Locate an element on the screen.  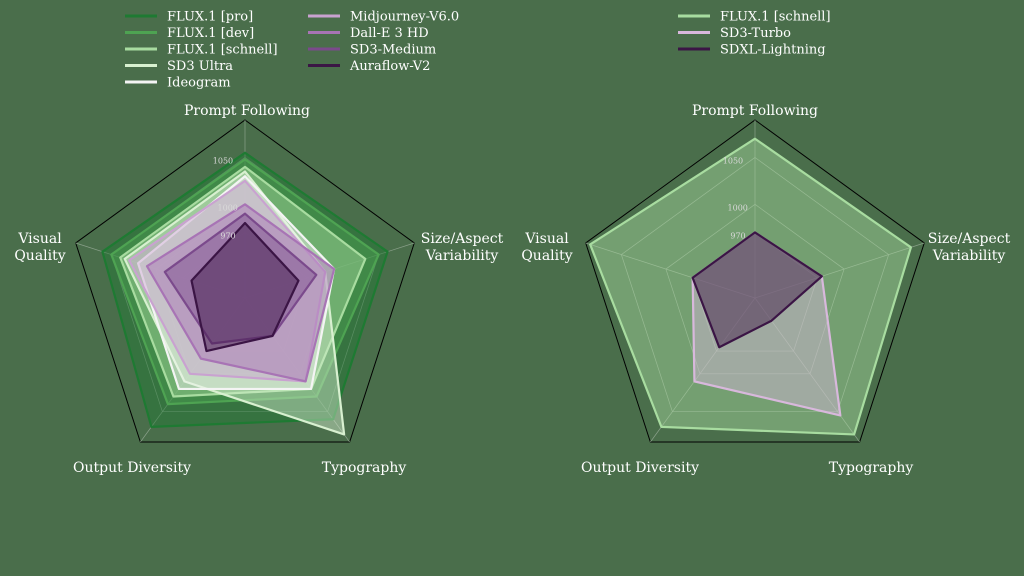
legend-entry: SDXL-Lightning is located at coordinates (752, 50).